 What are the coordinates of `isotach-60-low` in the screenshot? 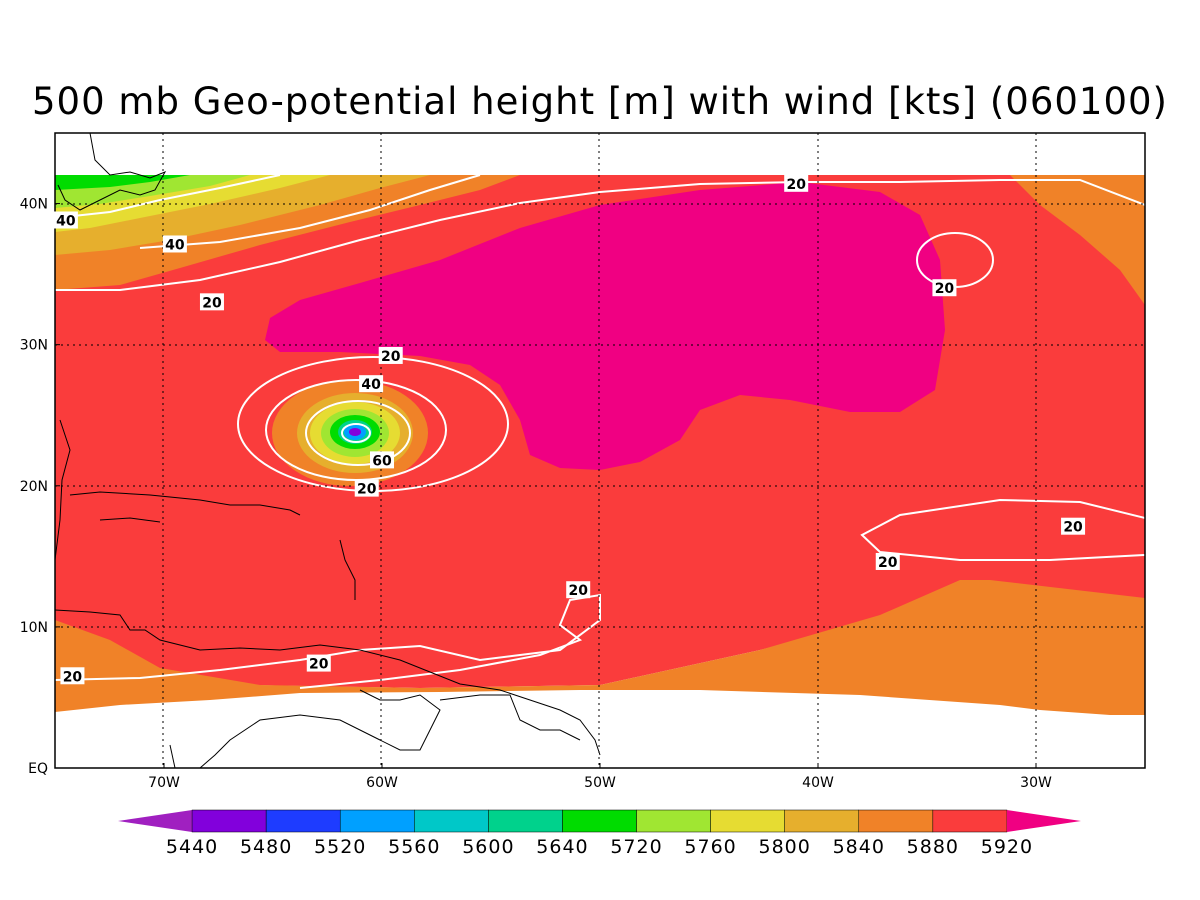 It's located at (358, 433).